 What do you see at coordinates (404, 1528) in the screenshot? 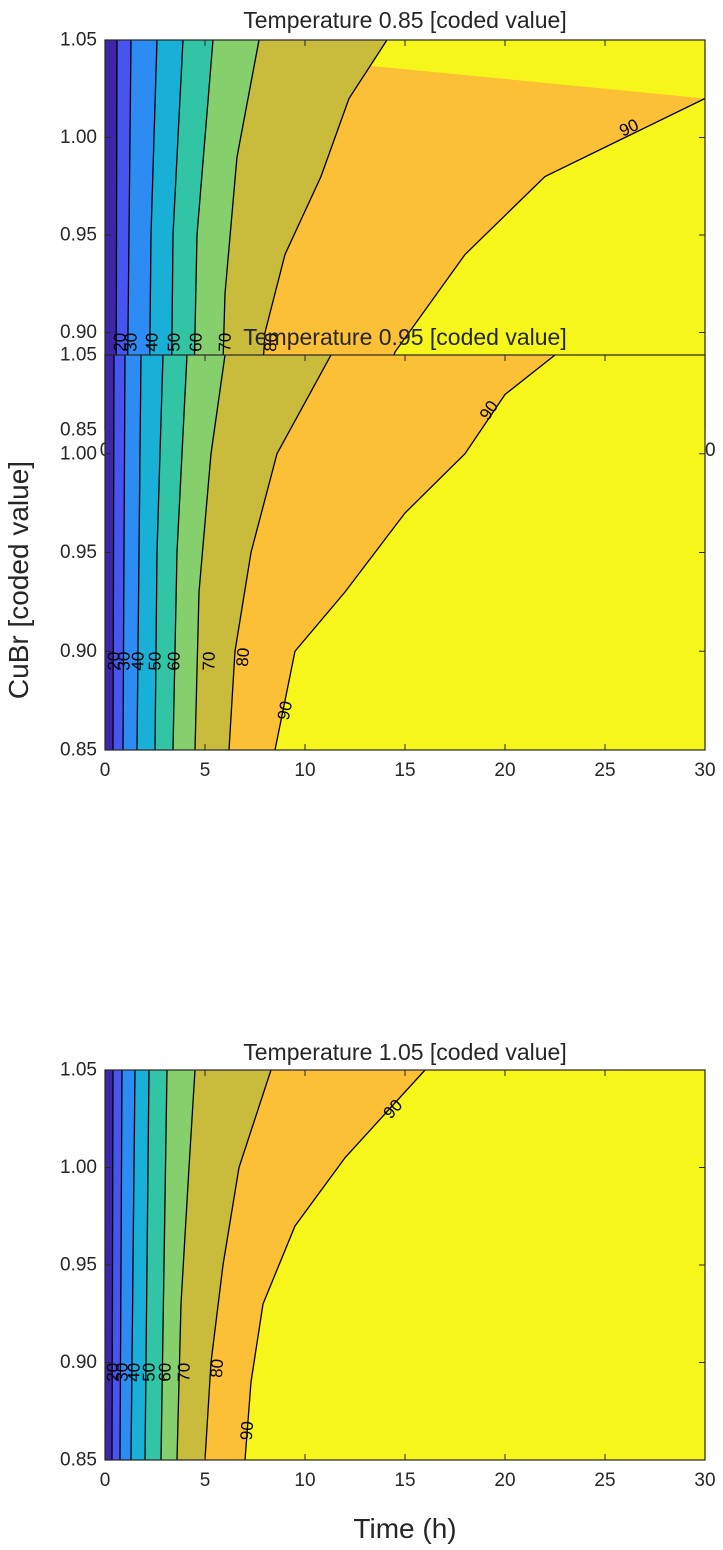
I see `x-axis-label: Time (h)` at bounding box center [404, 1528].